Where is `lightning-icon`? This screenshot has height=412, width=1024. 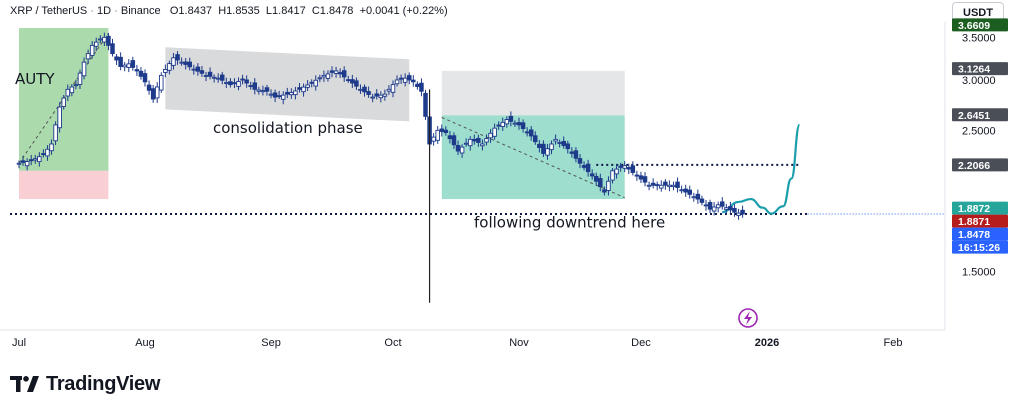 lightning-icon is located at coordinates (748, 318).